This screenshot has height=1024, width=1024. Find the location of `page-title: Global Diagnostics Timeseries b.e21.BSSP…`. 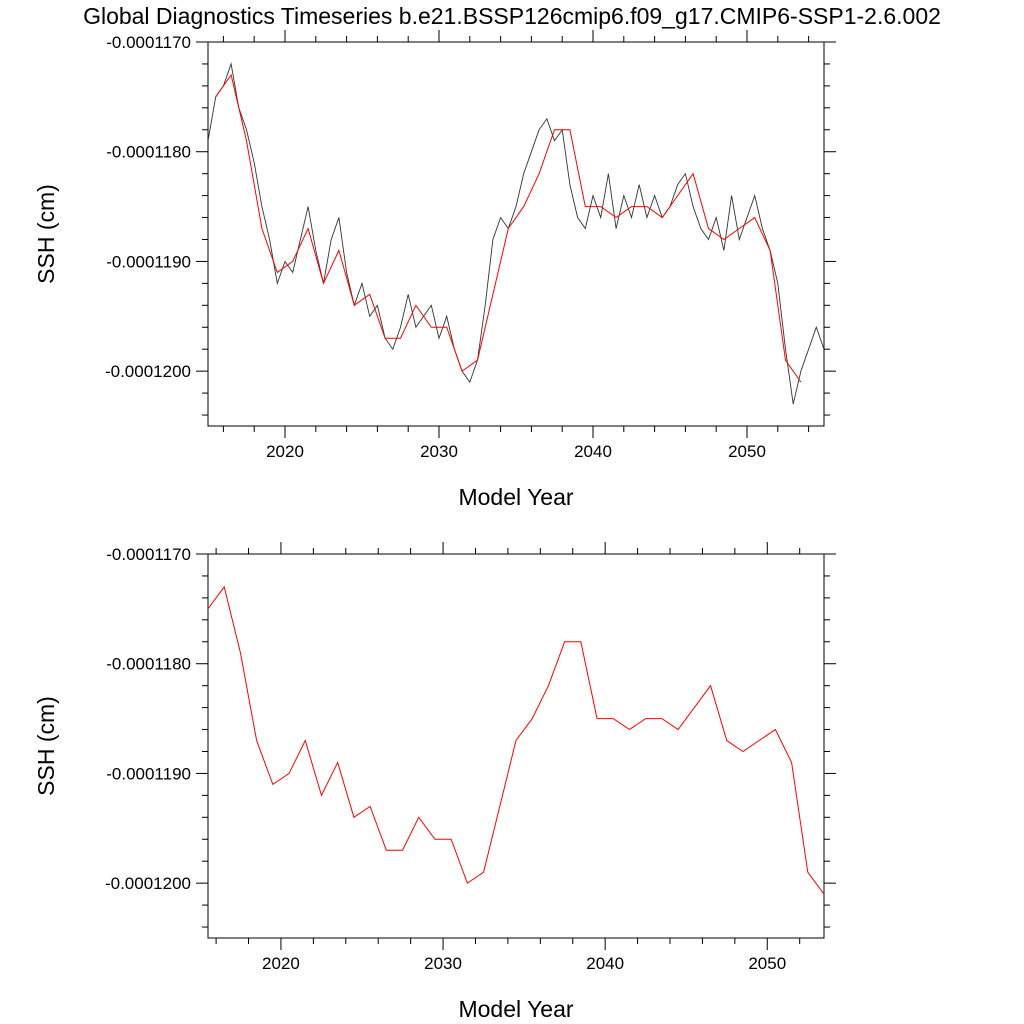

page-title: Global Diagnostics Timeseries b.e21.BSSP… is located at coordinates (512, 16).